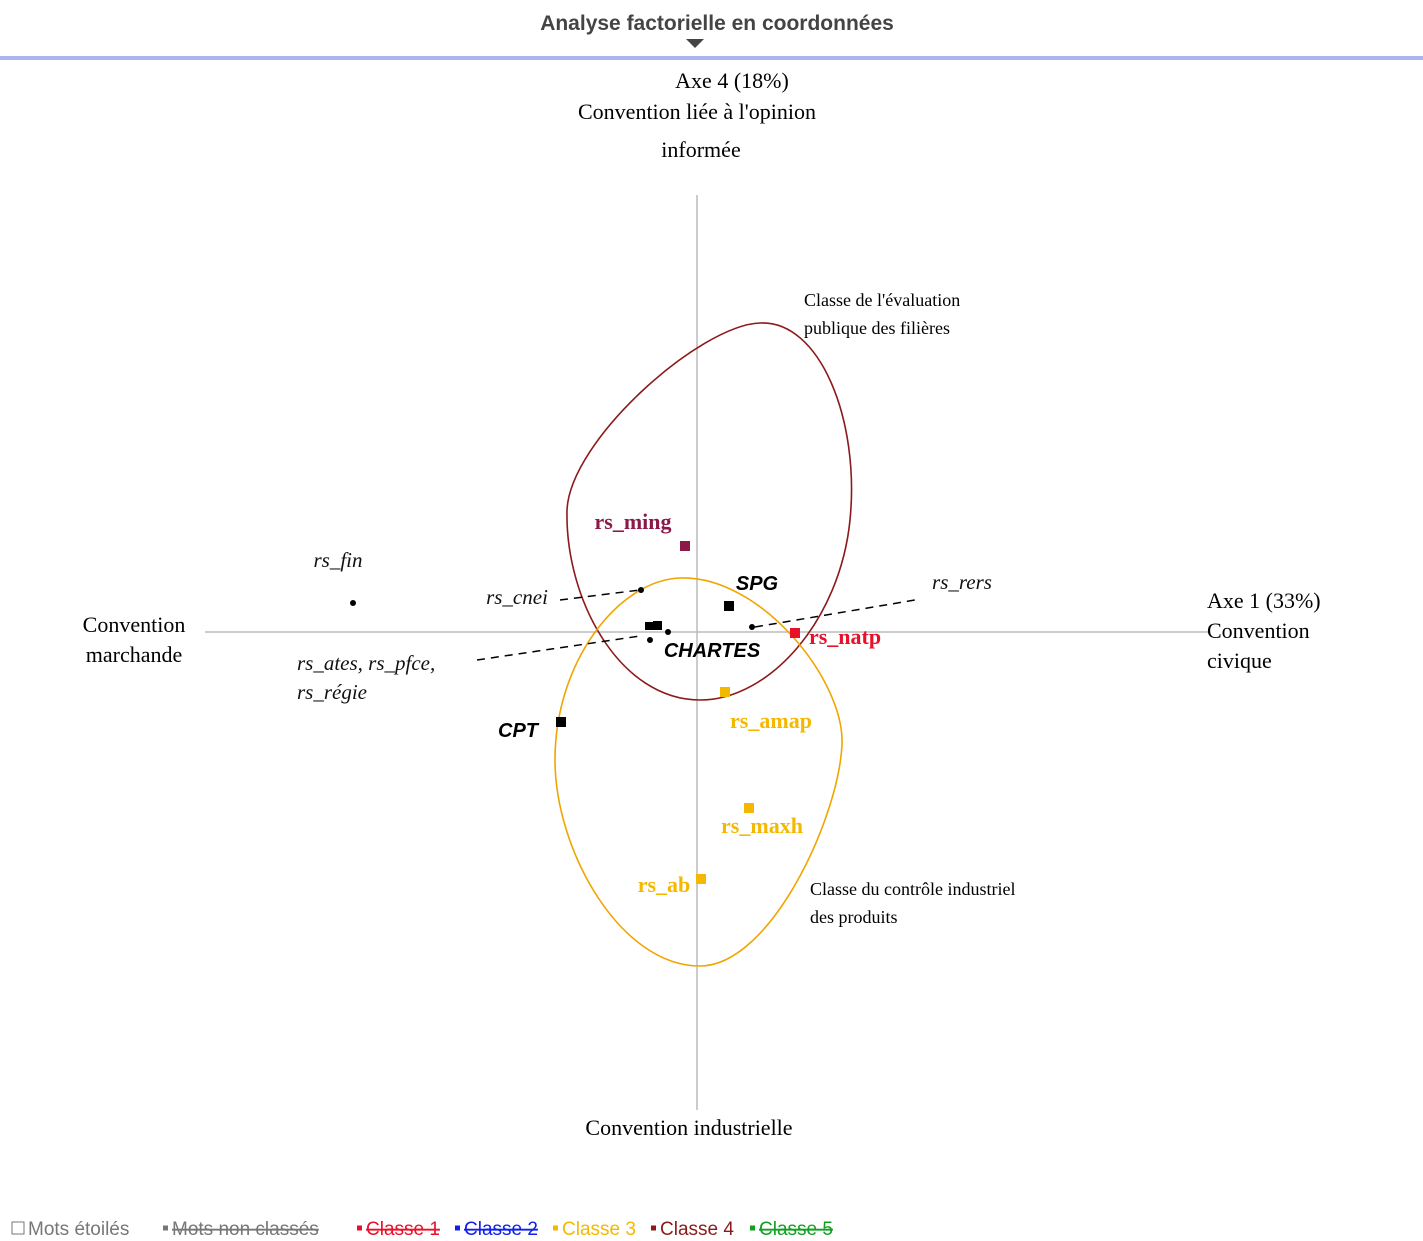 The height and width of the screenshot is (1241, 1423). Describe the element at coordinates (633, 521) in the screenshot. I see `point-label: rs_ming` at that location.